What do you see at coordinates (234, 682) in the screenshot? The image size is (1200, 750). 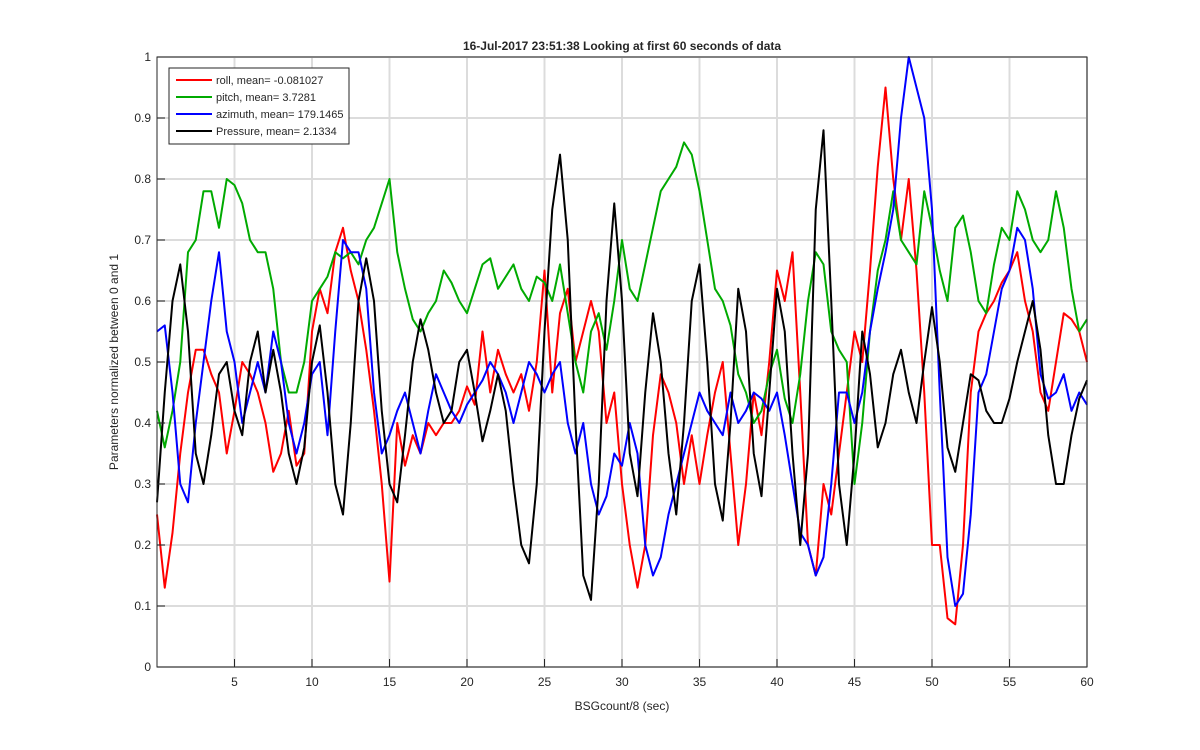 I see `x-tick-label: 5` at bounding box center [234, 682].